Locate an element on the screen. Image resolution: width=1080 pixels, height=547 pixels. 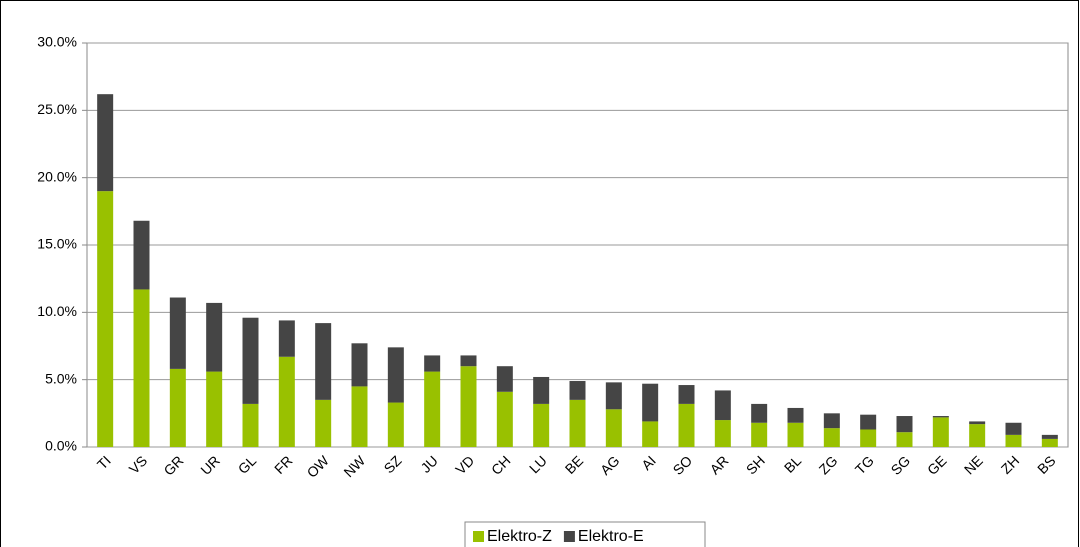
legend-label: Elektro-E is located at coordinates (611, 536).